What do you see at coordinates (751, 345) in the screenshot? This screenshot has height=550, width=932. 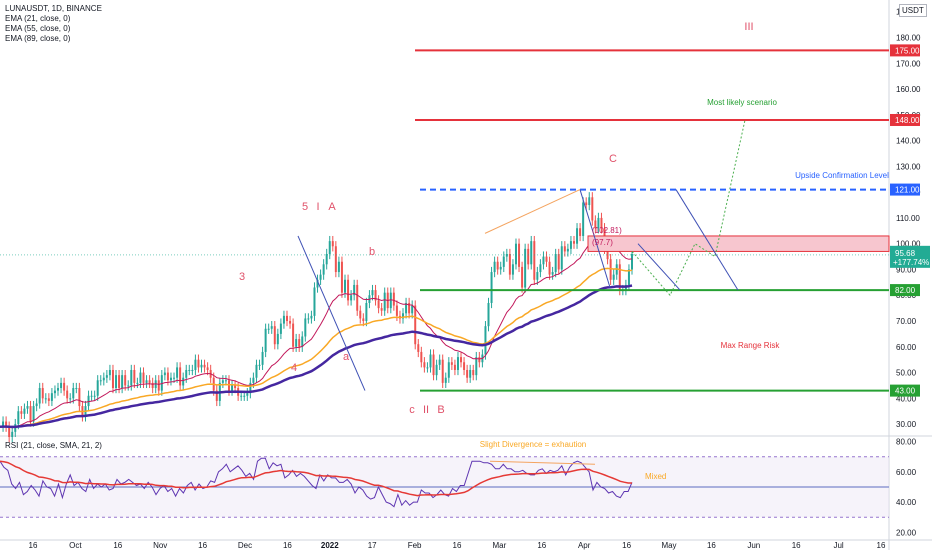 I see `max-range-risk-label: Max Range Risk` at bounding box center [751, 345].